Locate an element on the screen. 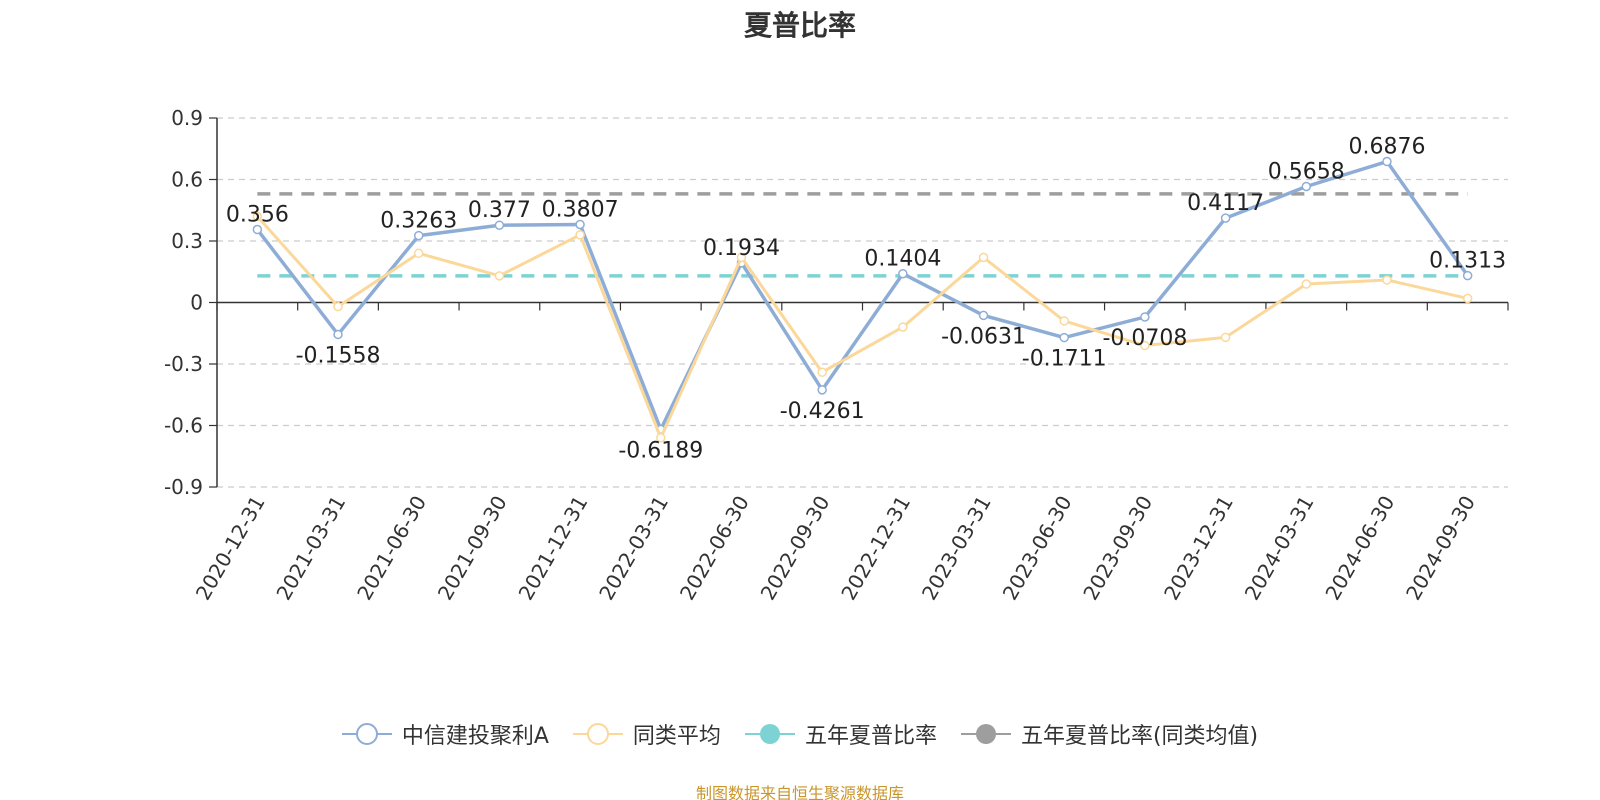 This screenshot has width=1600, height=800. data-label: -0.6189 is located at coordinates (660, 450).